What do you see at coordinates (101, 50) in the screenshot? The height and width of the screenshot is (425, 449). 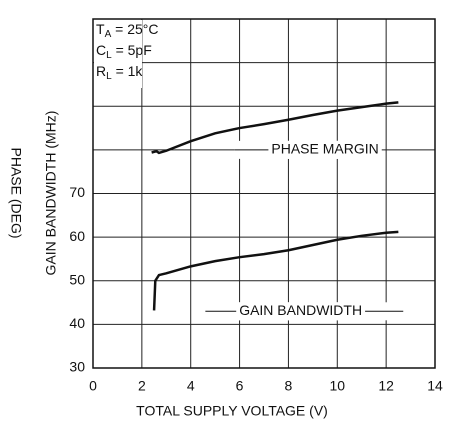 I see `condition-symbol: C` at bounding box center [101, 50].